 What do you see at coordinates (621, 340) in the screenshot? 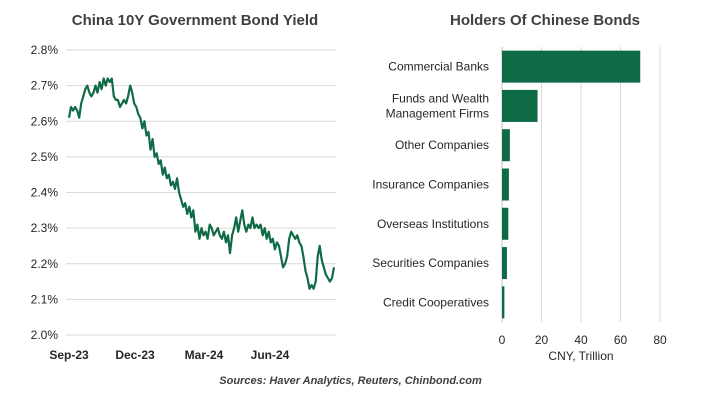
I see `bar-chart-x-tick-label: 60` at bounding box center [621, 340].